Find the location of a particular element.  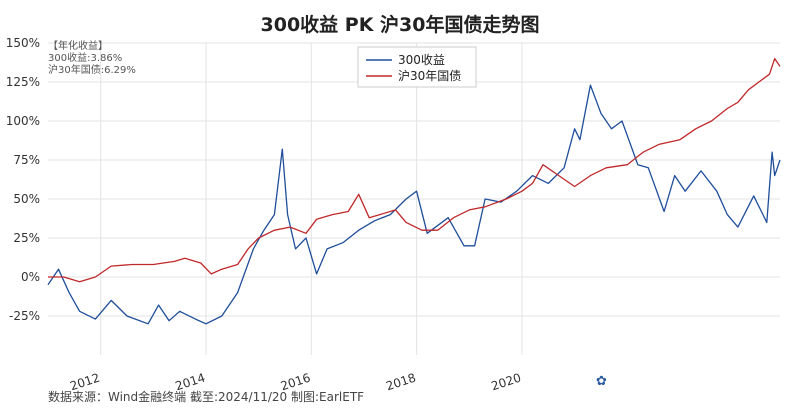

y-tick-label: 150% is located at coordinates (23, 43).